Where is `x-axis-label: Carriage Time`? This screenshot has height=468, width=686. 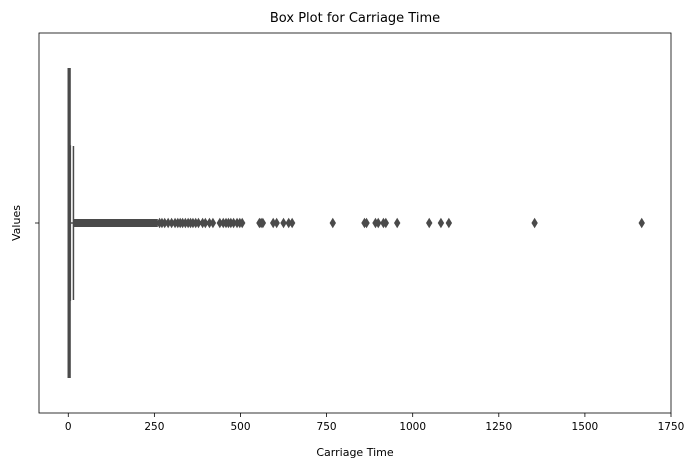
x-axis-label: Carriage Time is located at coordinates (354, 452).